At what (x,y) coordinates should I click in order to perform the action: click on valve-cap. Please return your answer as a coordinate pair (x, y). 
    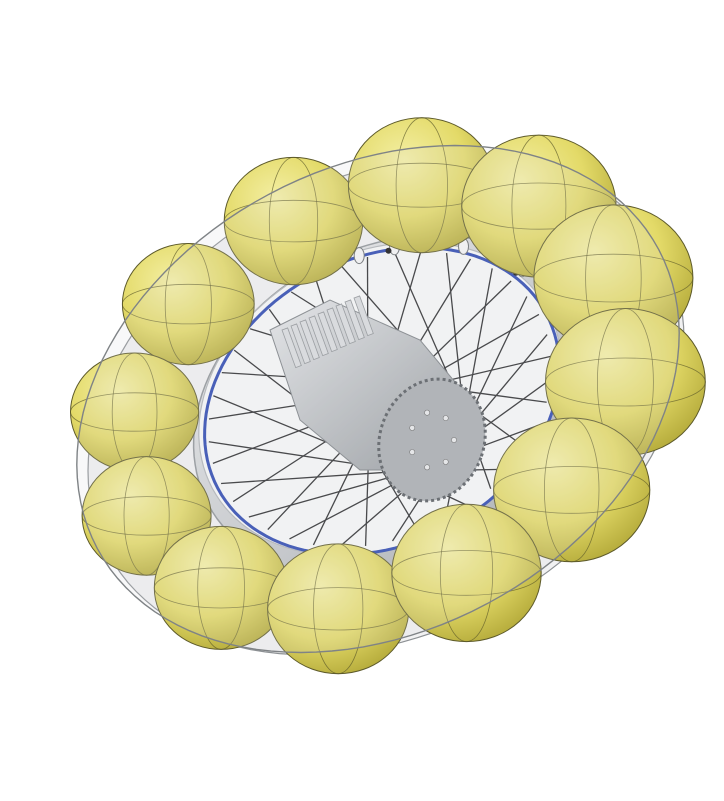
    Looking at the image, I should click on (388, 250).